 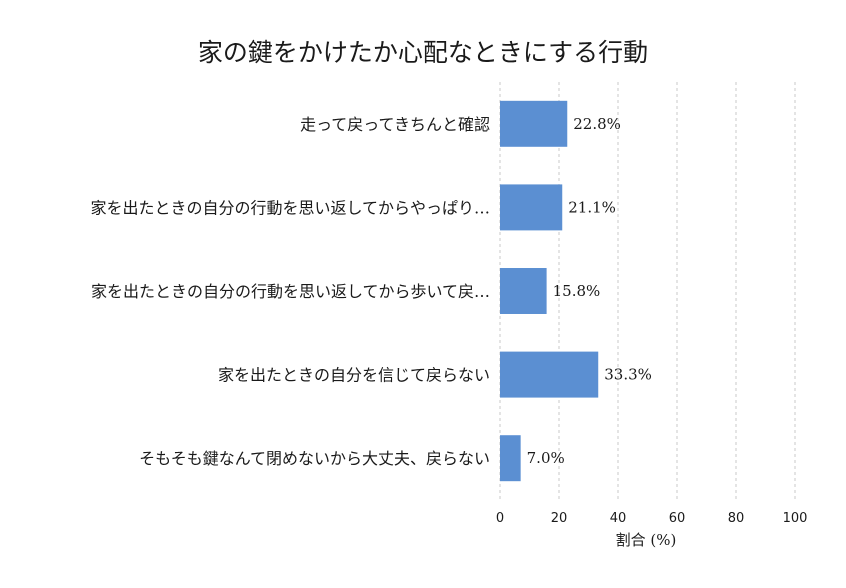 I want to click on x-axis-label: 割合 (%), so click(x=646, y=540).